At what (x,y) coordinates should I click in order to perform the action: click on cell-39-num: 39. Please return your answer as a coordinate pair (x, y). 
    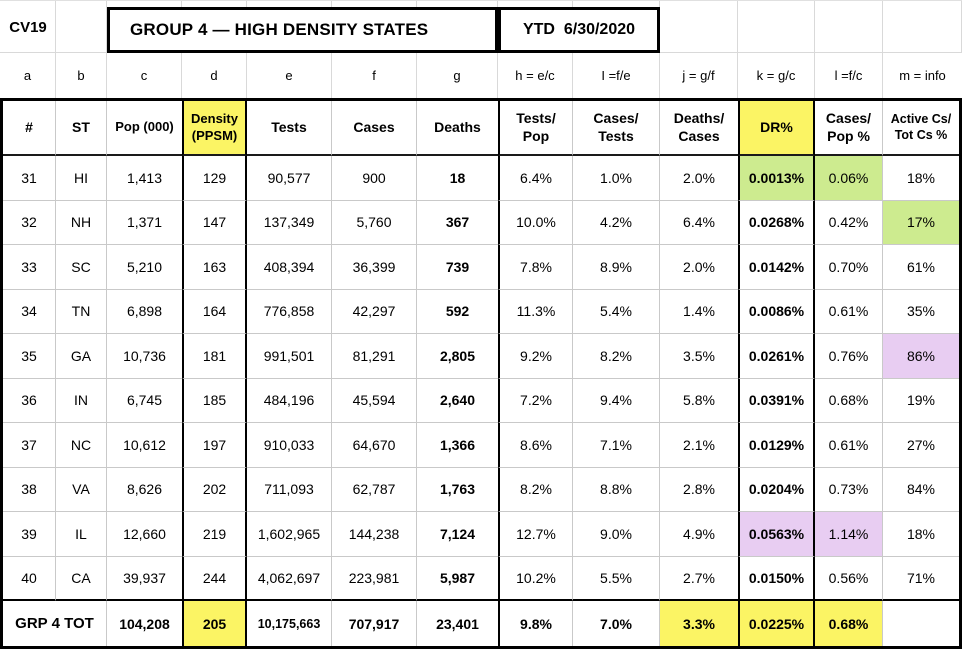
    Looking at the image, I should click on (29, 534).